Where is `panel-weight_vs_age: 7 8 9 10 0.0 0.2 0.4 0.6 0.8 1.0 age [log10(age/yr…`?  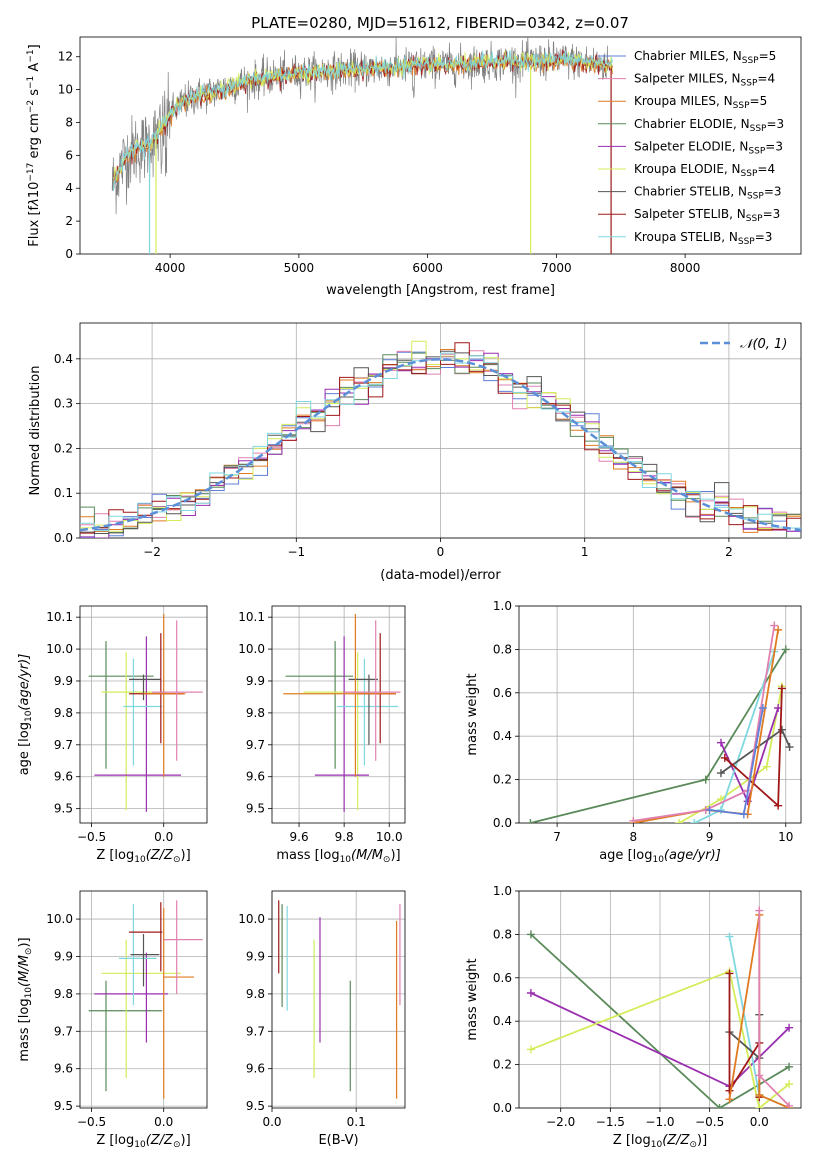 panel-weight_vs_age: 7 8 9 10 0.0 0.2 0.4 0.6 0.8 1.0 age [log10(age/yr… is located at coordinates (633, 732).